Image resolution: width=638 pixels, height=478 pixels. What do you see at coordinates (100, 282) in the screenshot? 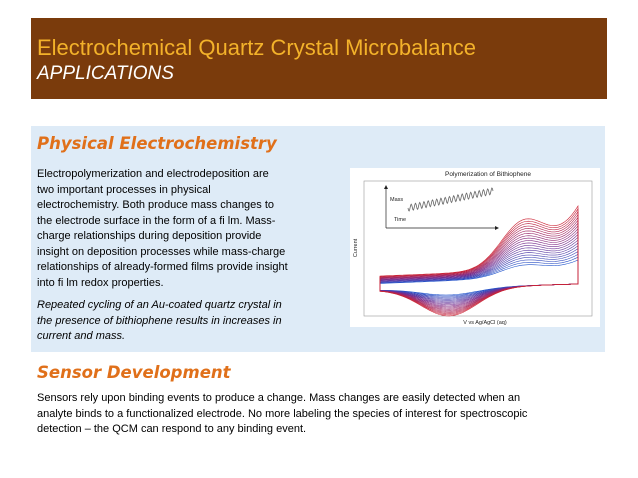
I see `physical-line: into fi lm redox properties.` at bounding box center [100, 282].